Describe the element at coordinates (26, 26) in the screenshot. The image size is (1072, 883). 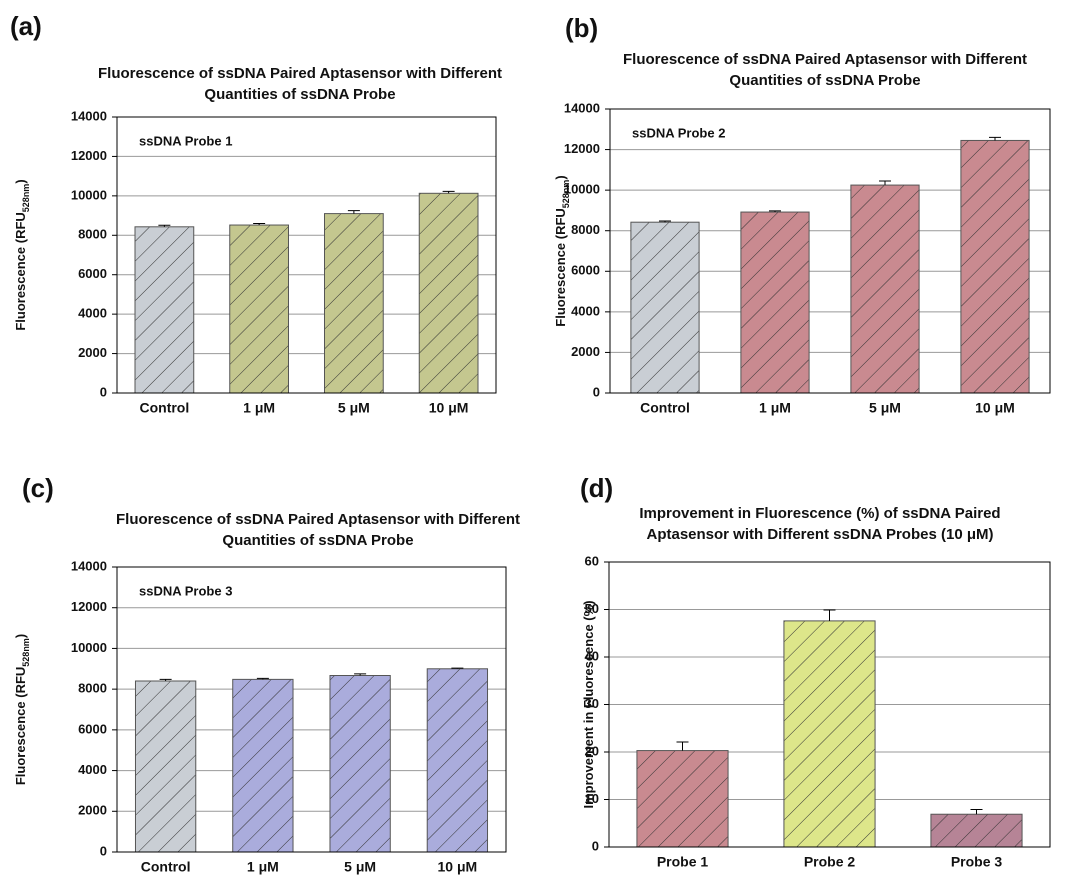
I see `panel-label: (a)` at that location.